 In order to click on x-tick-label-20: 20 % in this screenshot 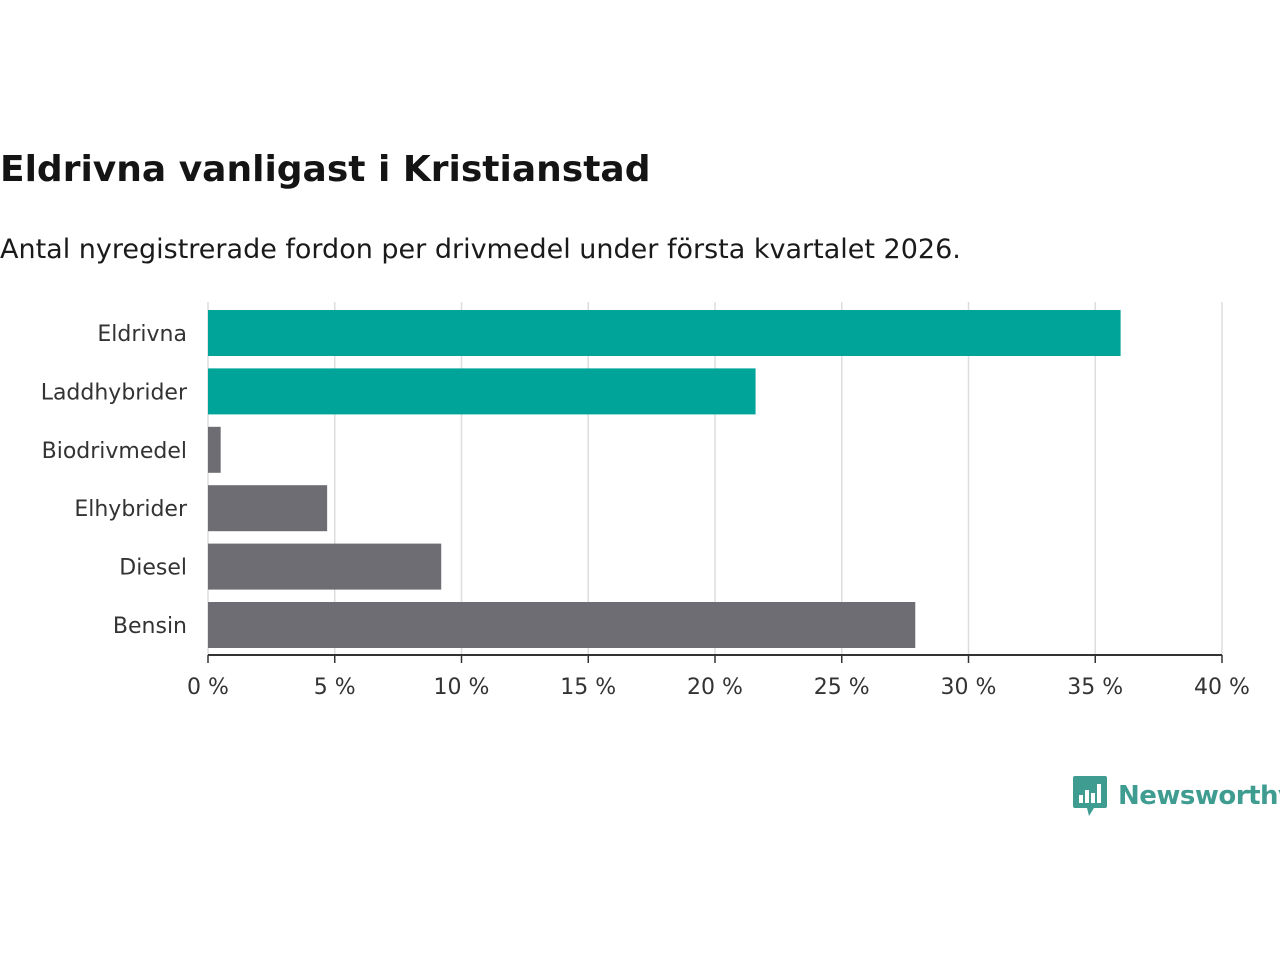, I will do `click(715, 687)`.